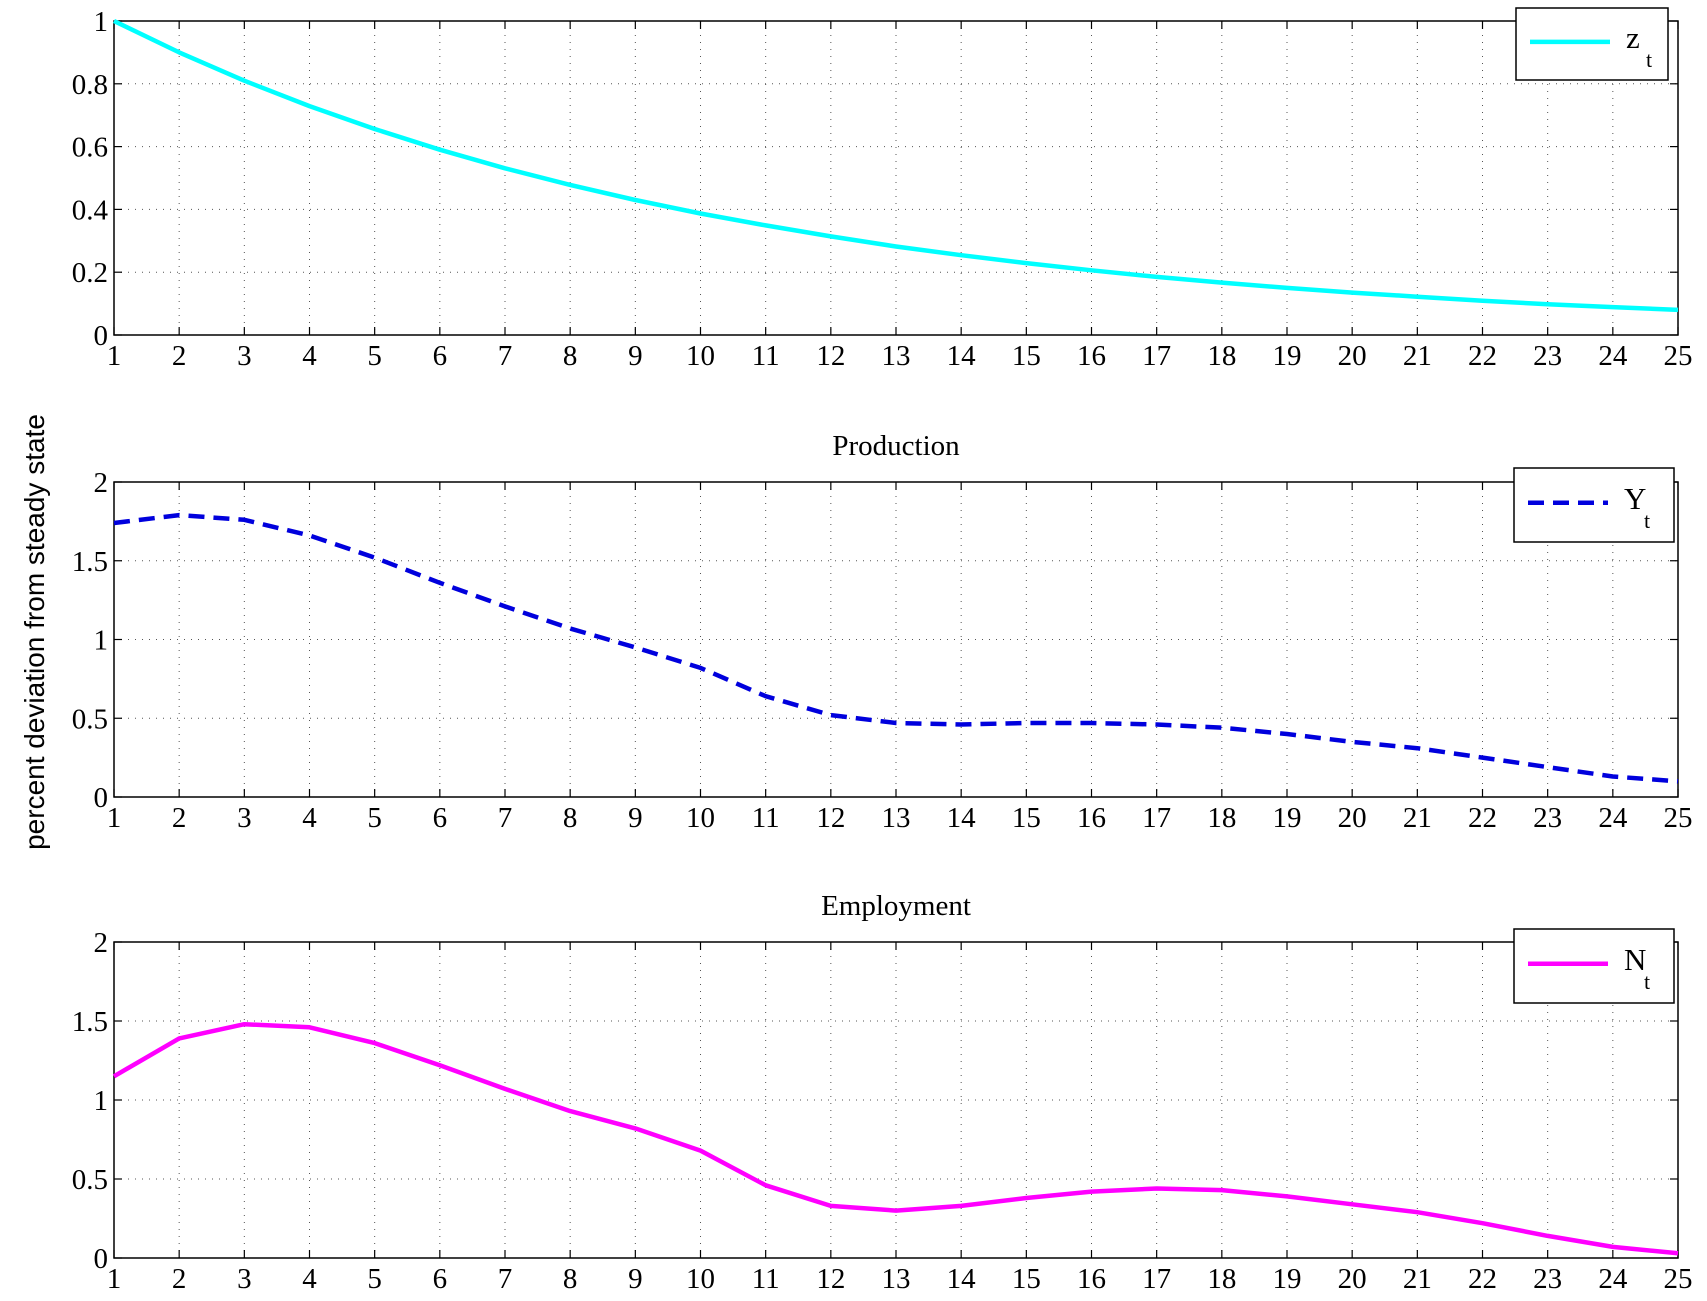 The image size is (1707, 1301). Describe the element at coordinates (1635, 959) in the screenshot. I see `legend-label: N` at that location.